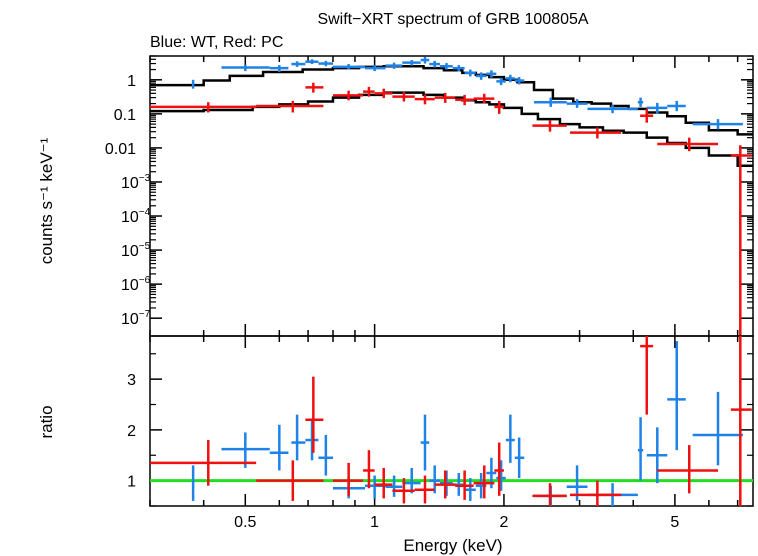  Describe the element at coordinates (145, 178) in the screenshot. I see `y-tick-exponent: −3` at that location.